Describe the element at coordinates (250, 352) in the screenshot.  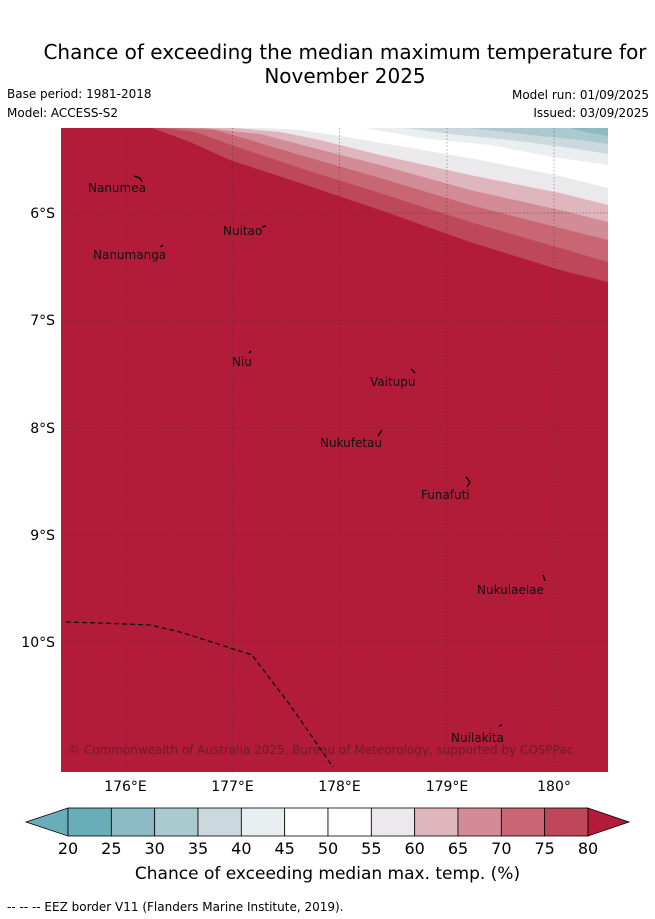
I see `island-niu-shape` at that location.